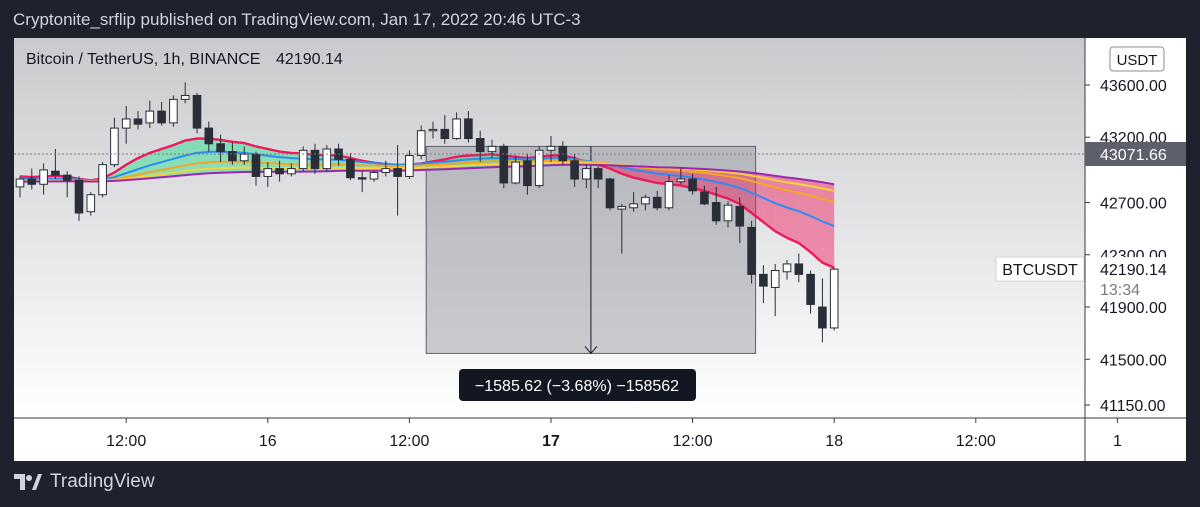 The image size is (1200, 507). Describe the element at coordinates (1117, 441) in the screenshot. I see `time-tick-label: 1` at that location.